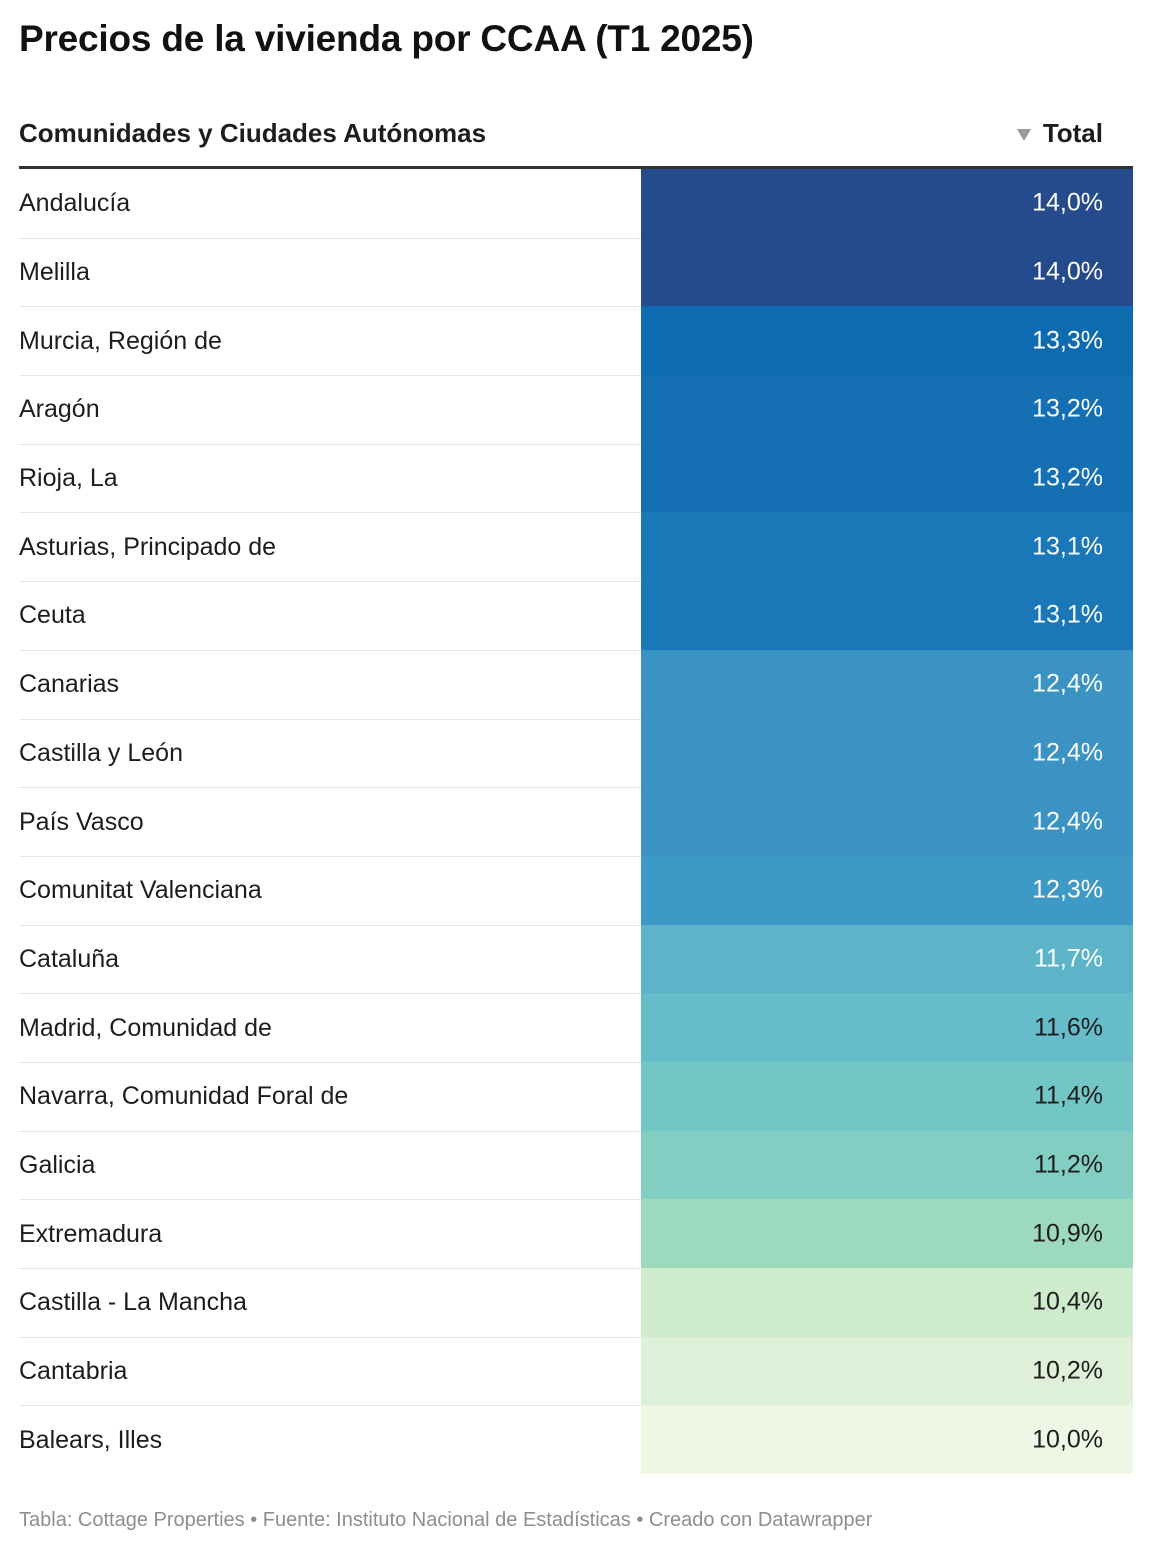 Image resolution: width=1152 pixels, height=1553 pixels. What do you see at coordinates (576, 203) in the screenshot?
I see `table-row: Andalucía 14,0%` at bounding box center [576, 203].